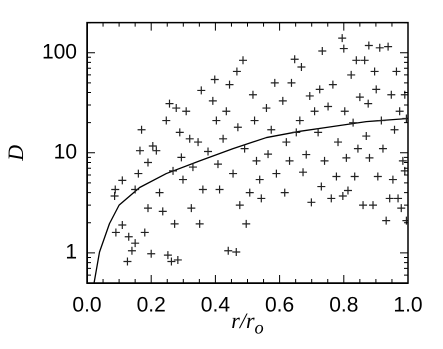  What do you see at coordinates (151, 304) in the screenshot?
I see `x-tick-label: 0.2` at bounding box center [151, 304].